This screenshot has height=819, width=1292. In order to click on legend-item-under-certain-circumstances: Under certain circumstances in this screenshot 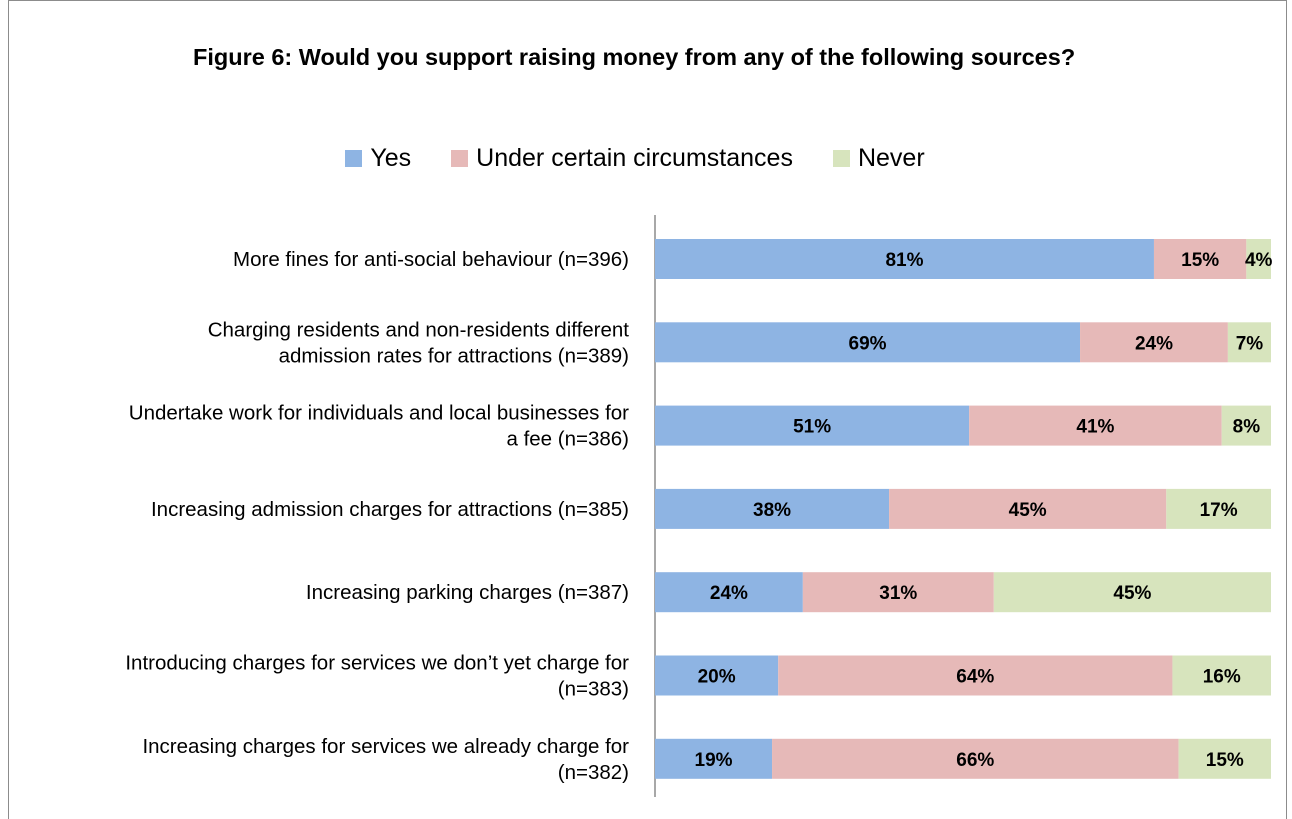, I will do `click(622, 158)`.